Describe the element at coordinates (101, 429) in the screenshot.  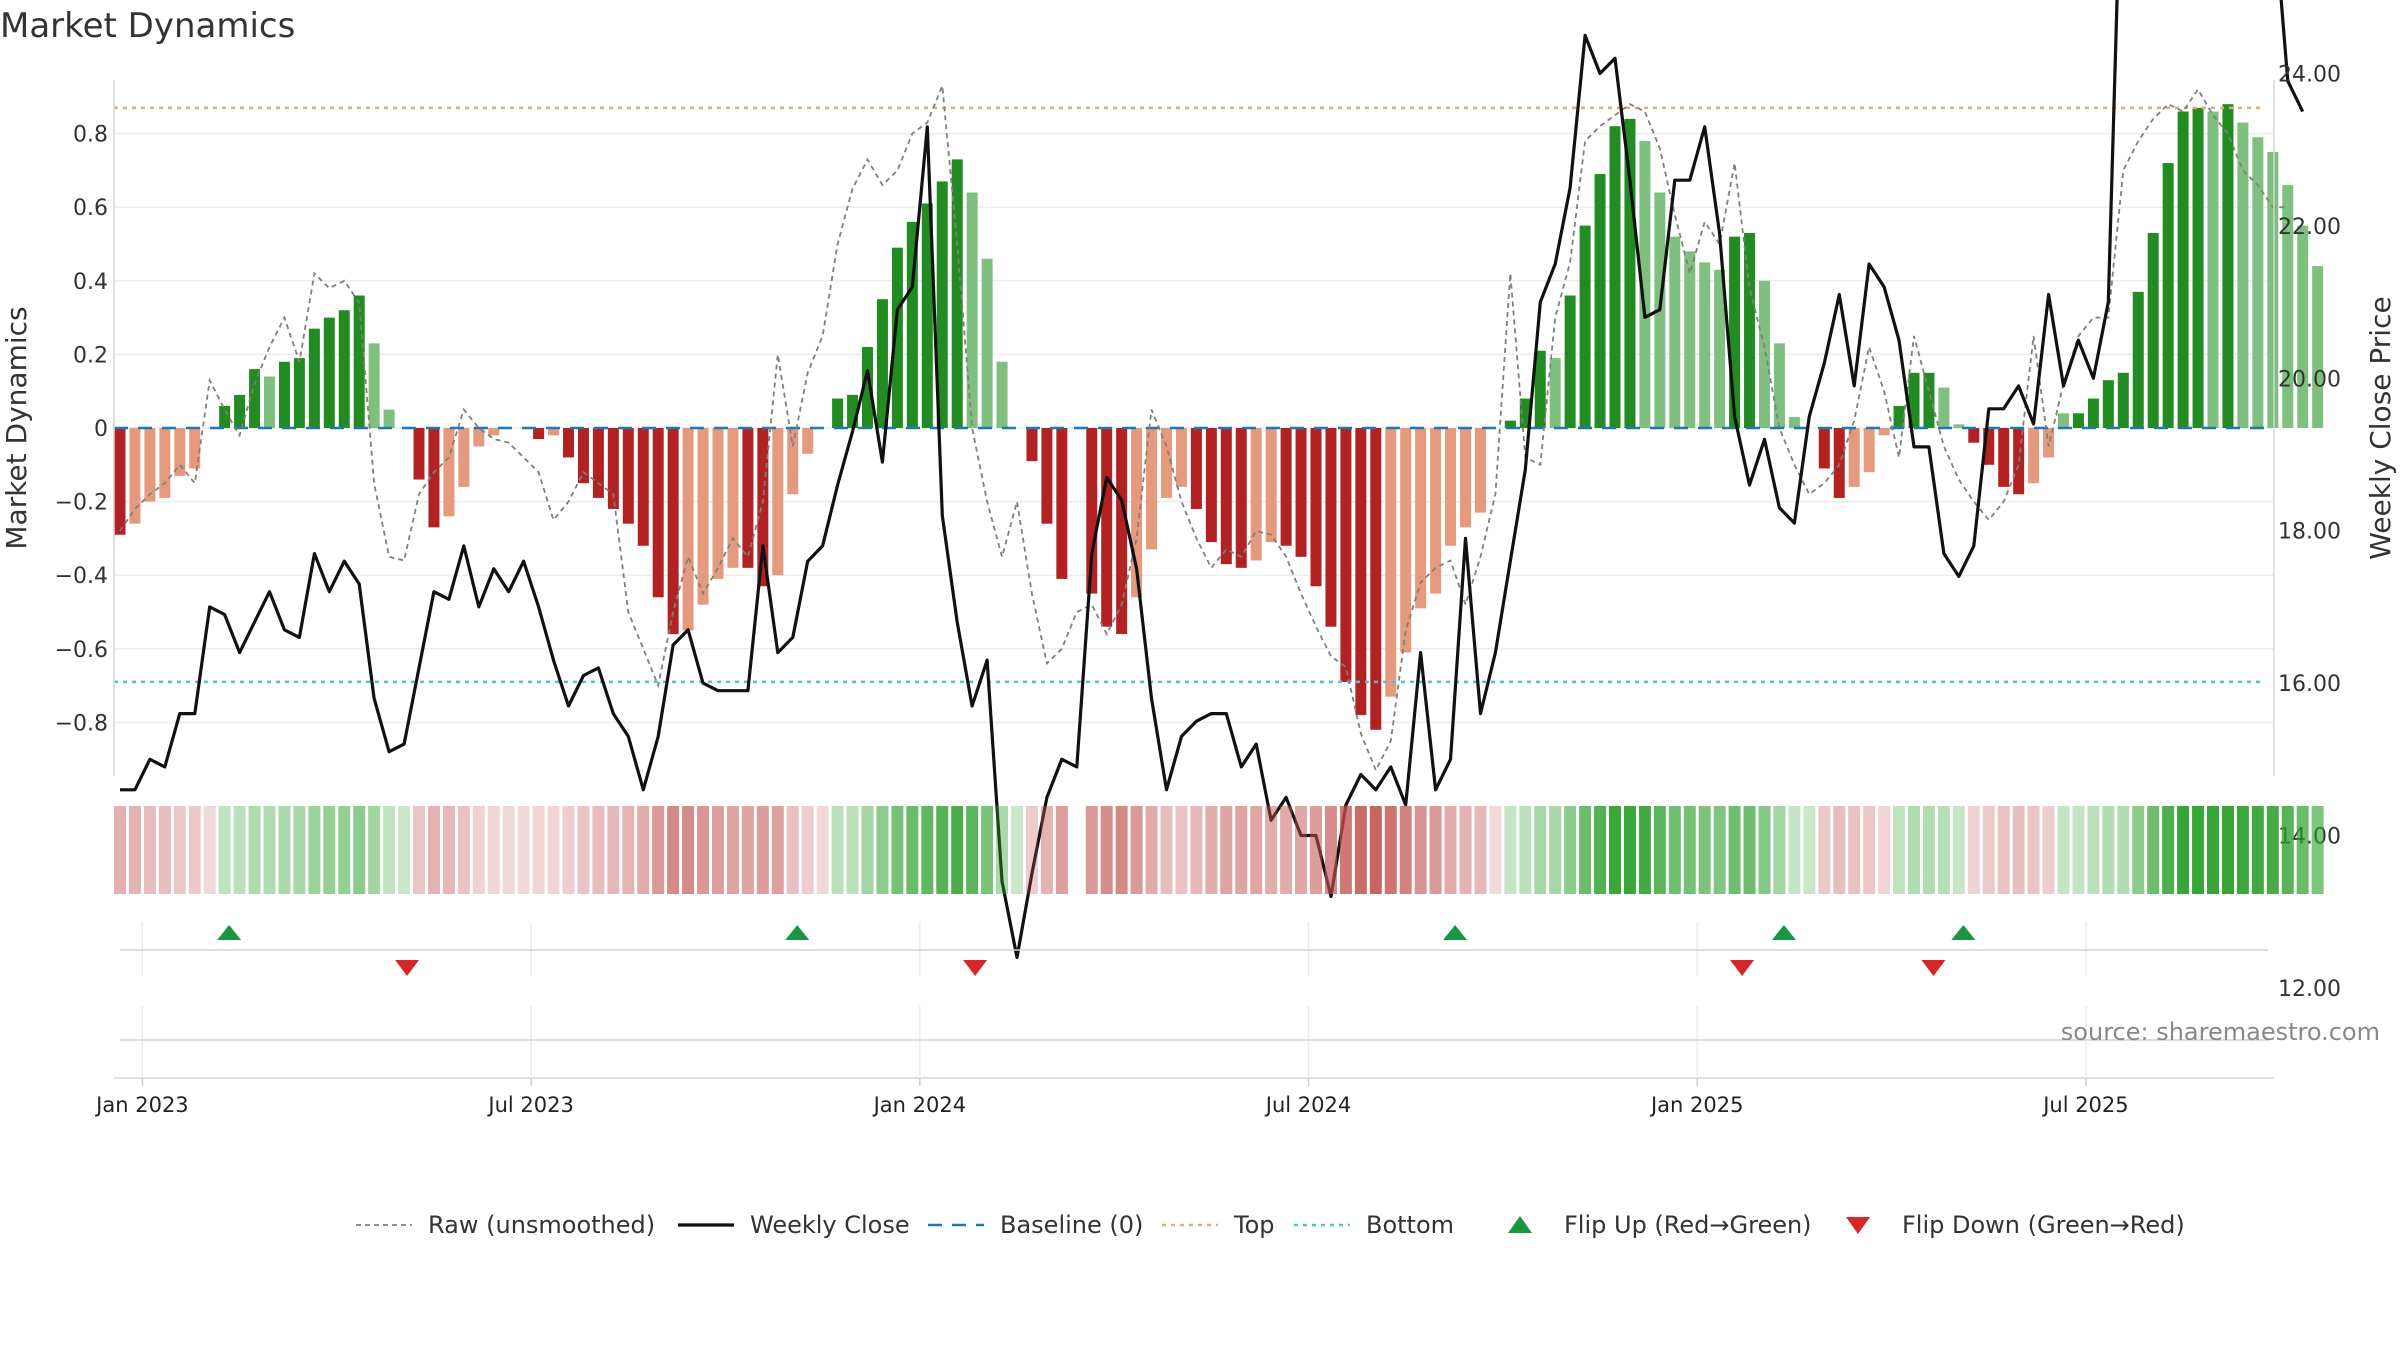
I see `left-tick-label: 0` at that location.